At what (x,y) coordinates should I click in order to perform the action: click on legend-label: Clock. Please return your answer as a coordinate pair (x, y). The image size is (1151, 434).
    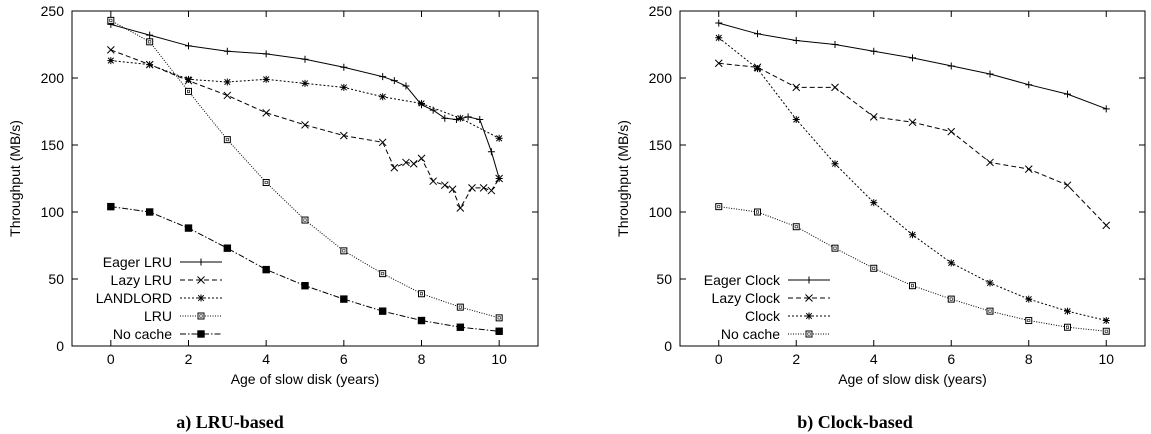
    Looking at the image, I should click on (763, 316).